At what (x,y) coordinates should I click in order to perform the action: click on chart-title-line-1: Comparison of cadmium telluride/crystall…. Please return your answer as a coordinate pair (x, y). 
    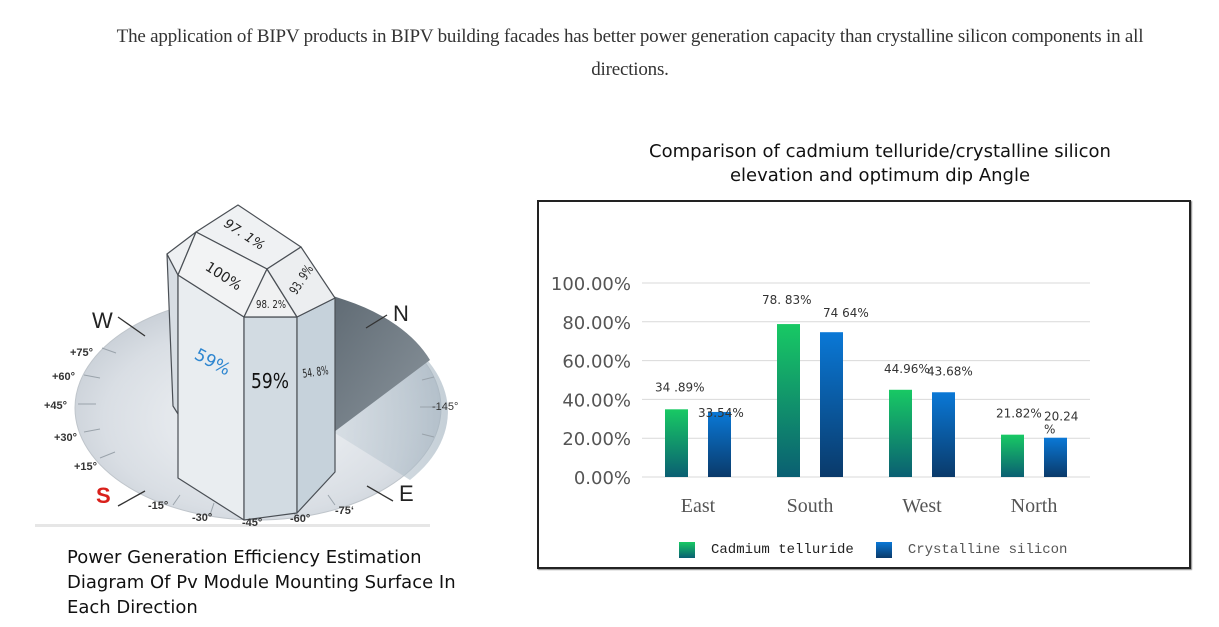
    Looking at the image, I should click on (880, 151).